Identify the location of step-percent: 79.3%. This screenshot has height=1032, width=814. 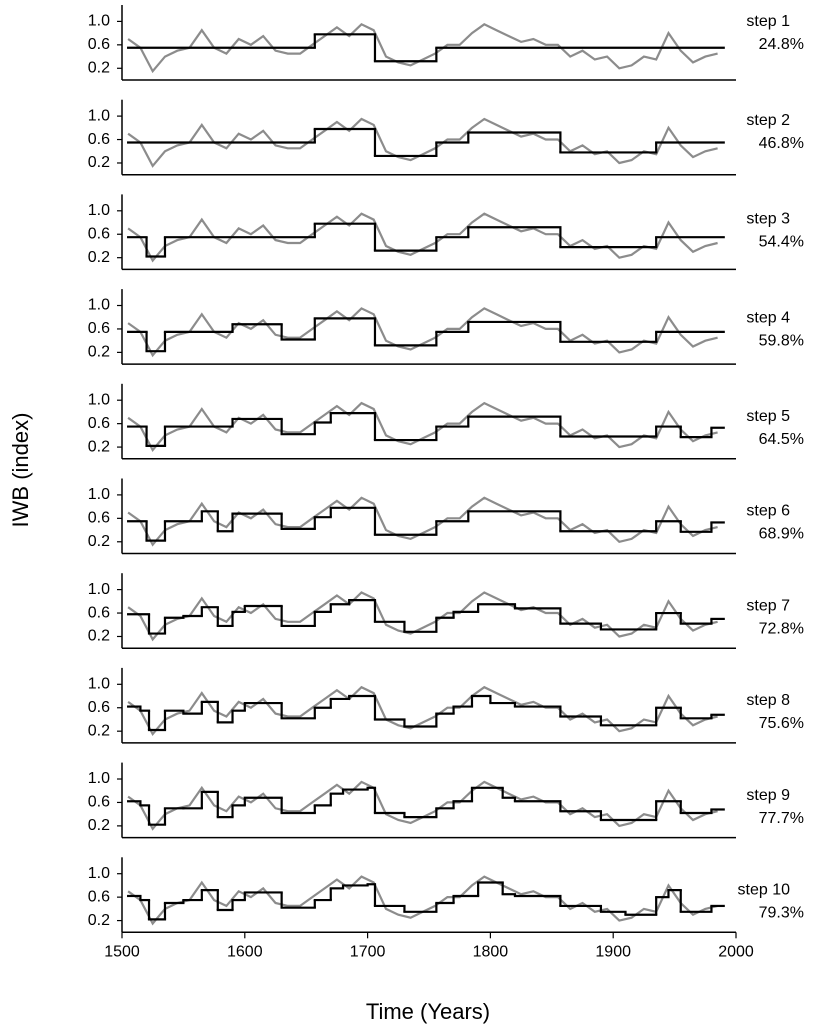
(781, 913).